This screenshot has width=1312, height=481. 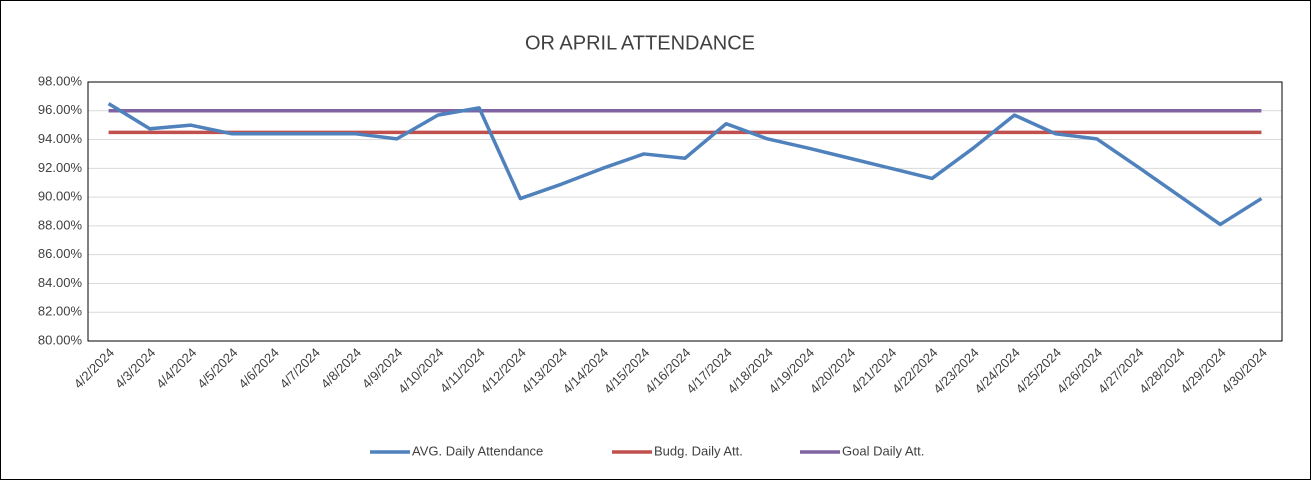 What do you see at coordinates (60, 282) in the screenshot?
I see `y-tick-label: 84.00%` at bounding box center [60, 282].